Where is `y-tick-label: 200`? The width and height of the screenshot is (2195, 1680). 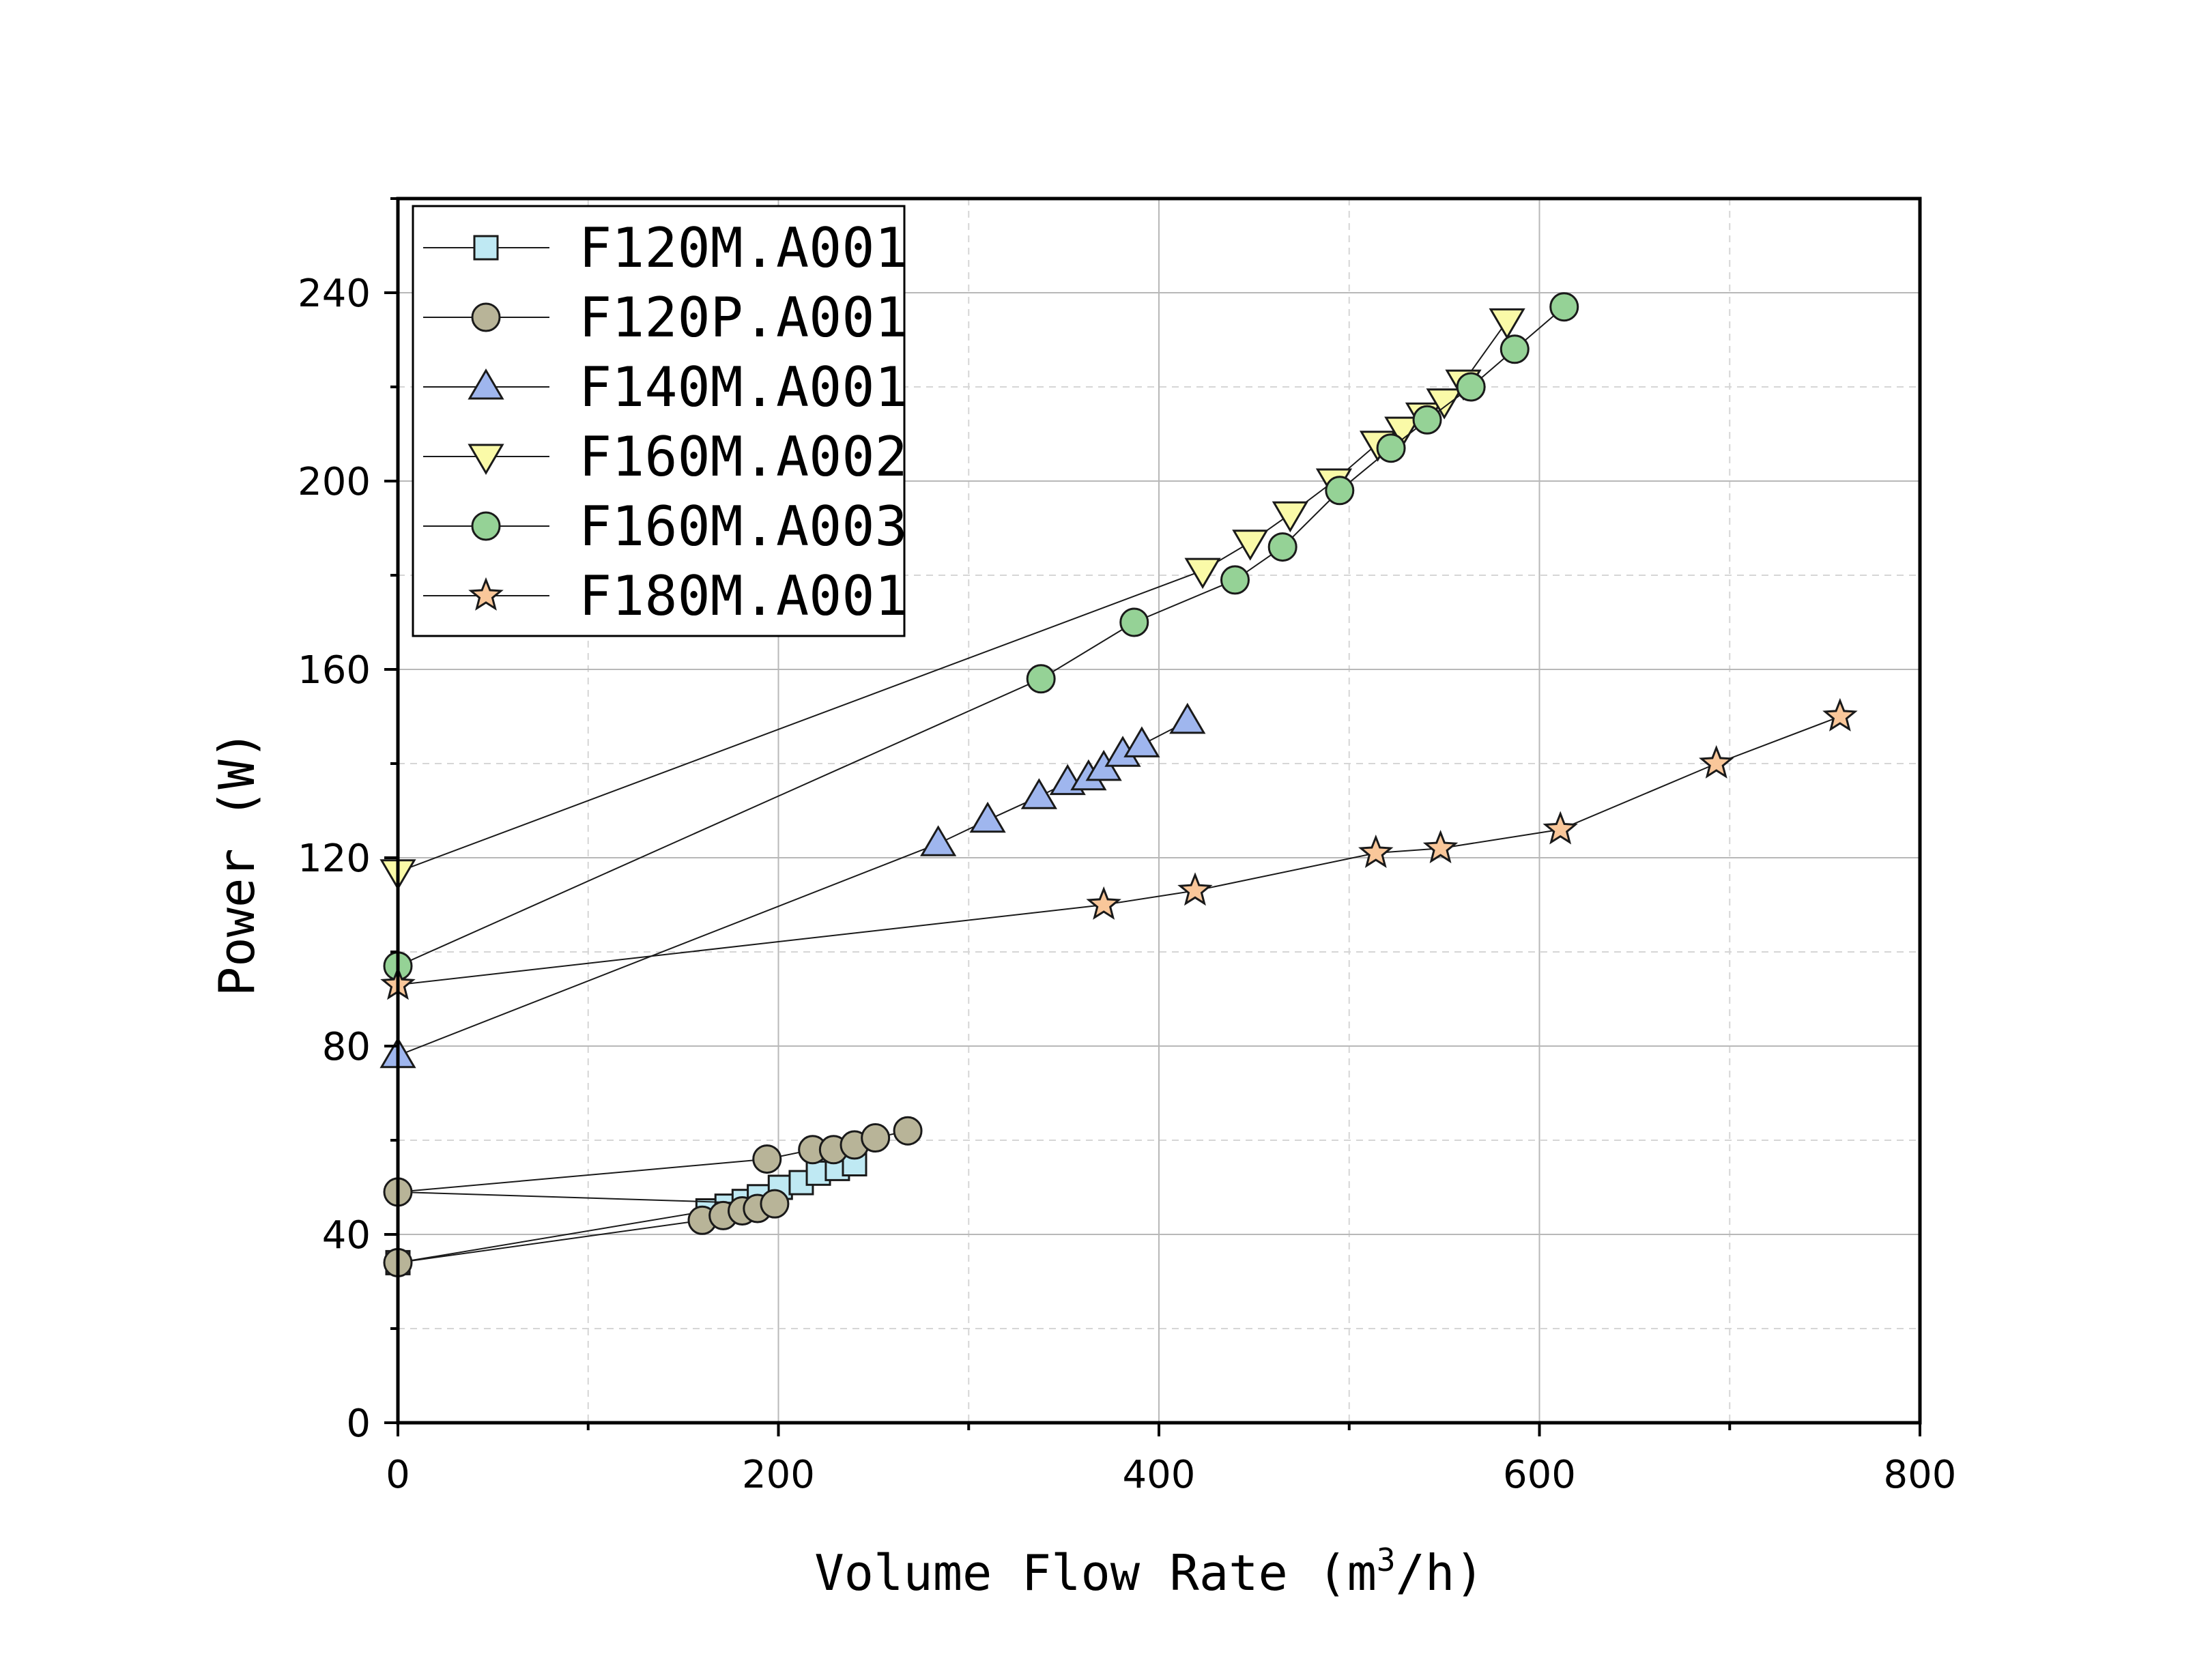 y-tick-label: 200 is located at coordinates (334, 482).